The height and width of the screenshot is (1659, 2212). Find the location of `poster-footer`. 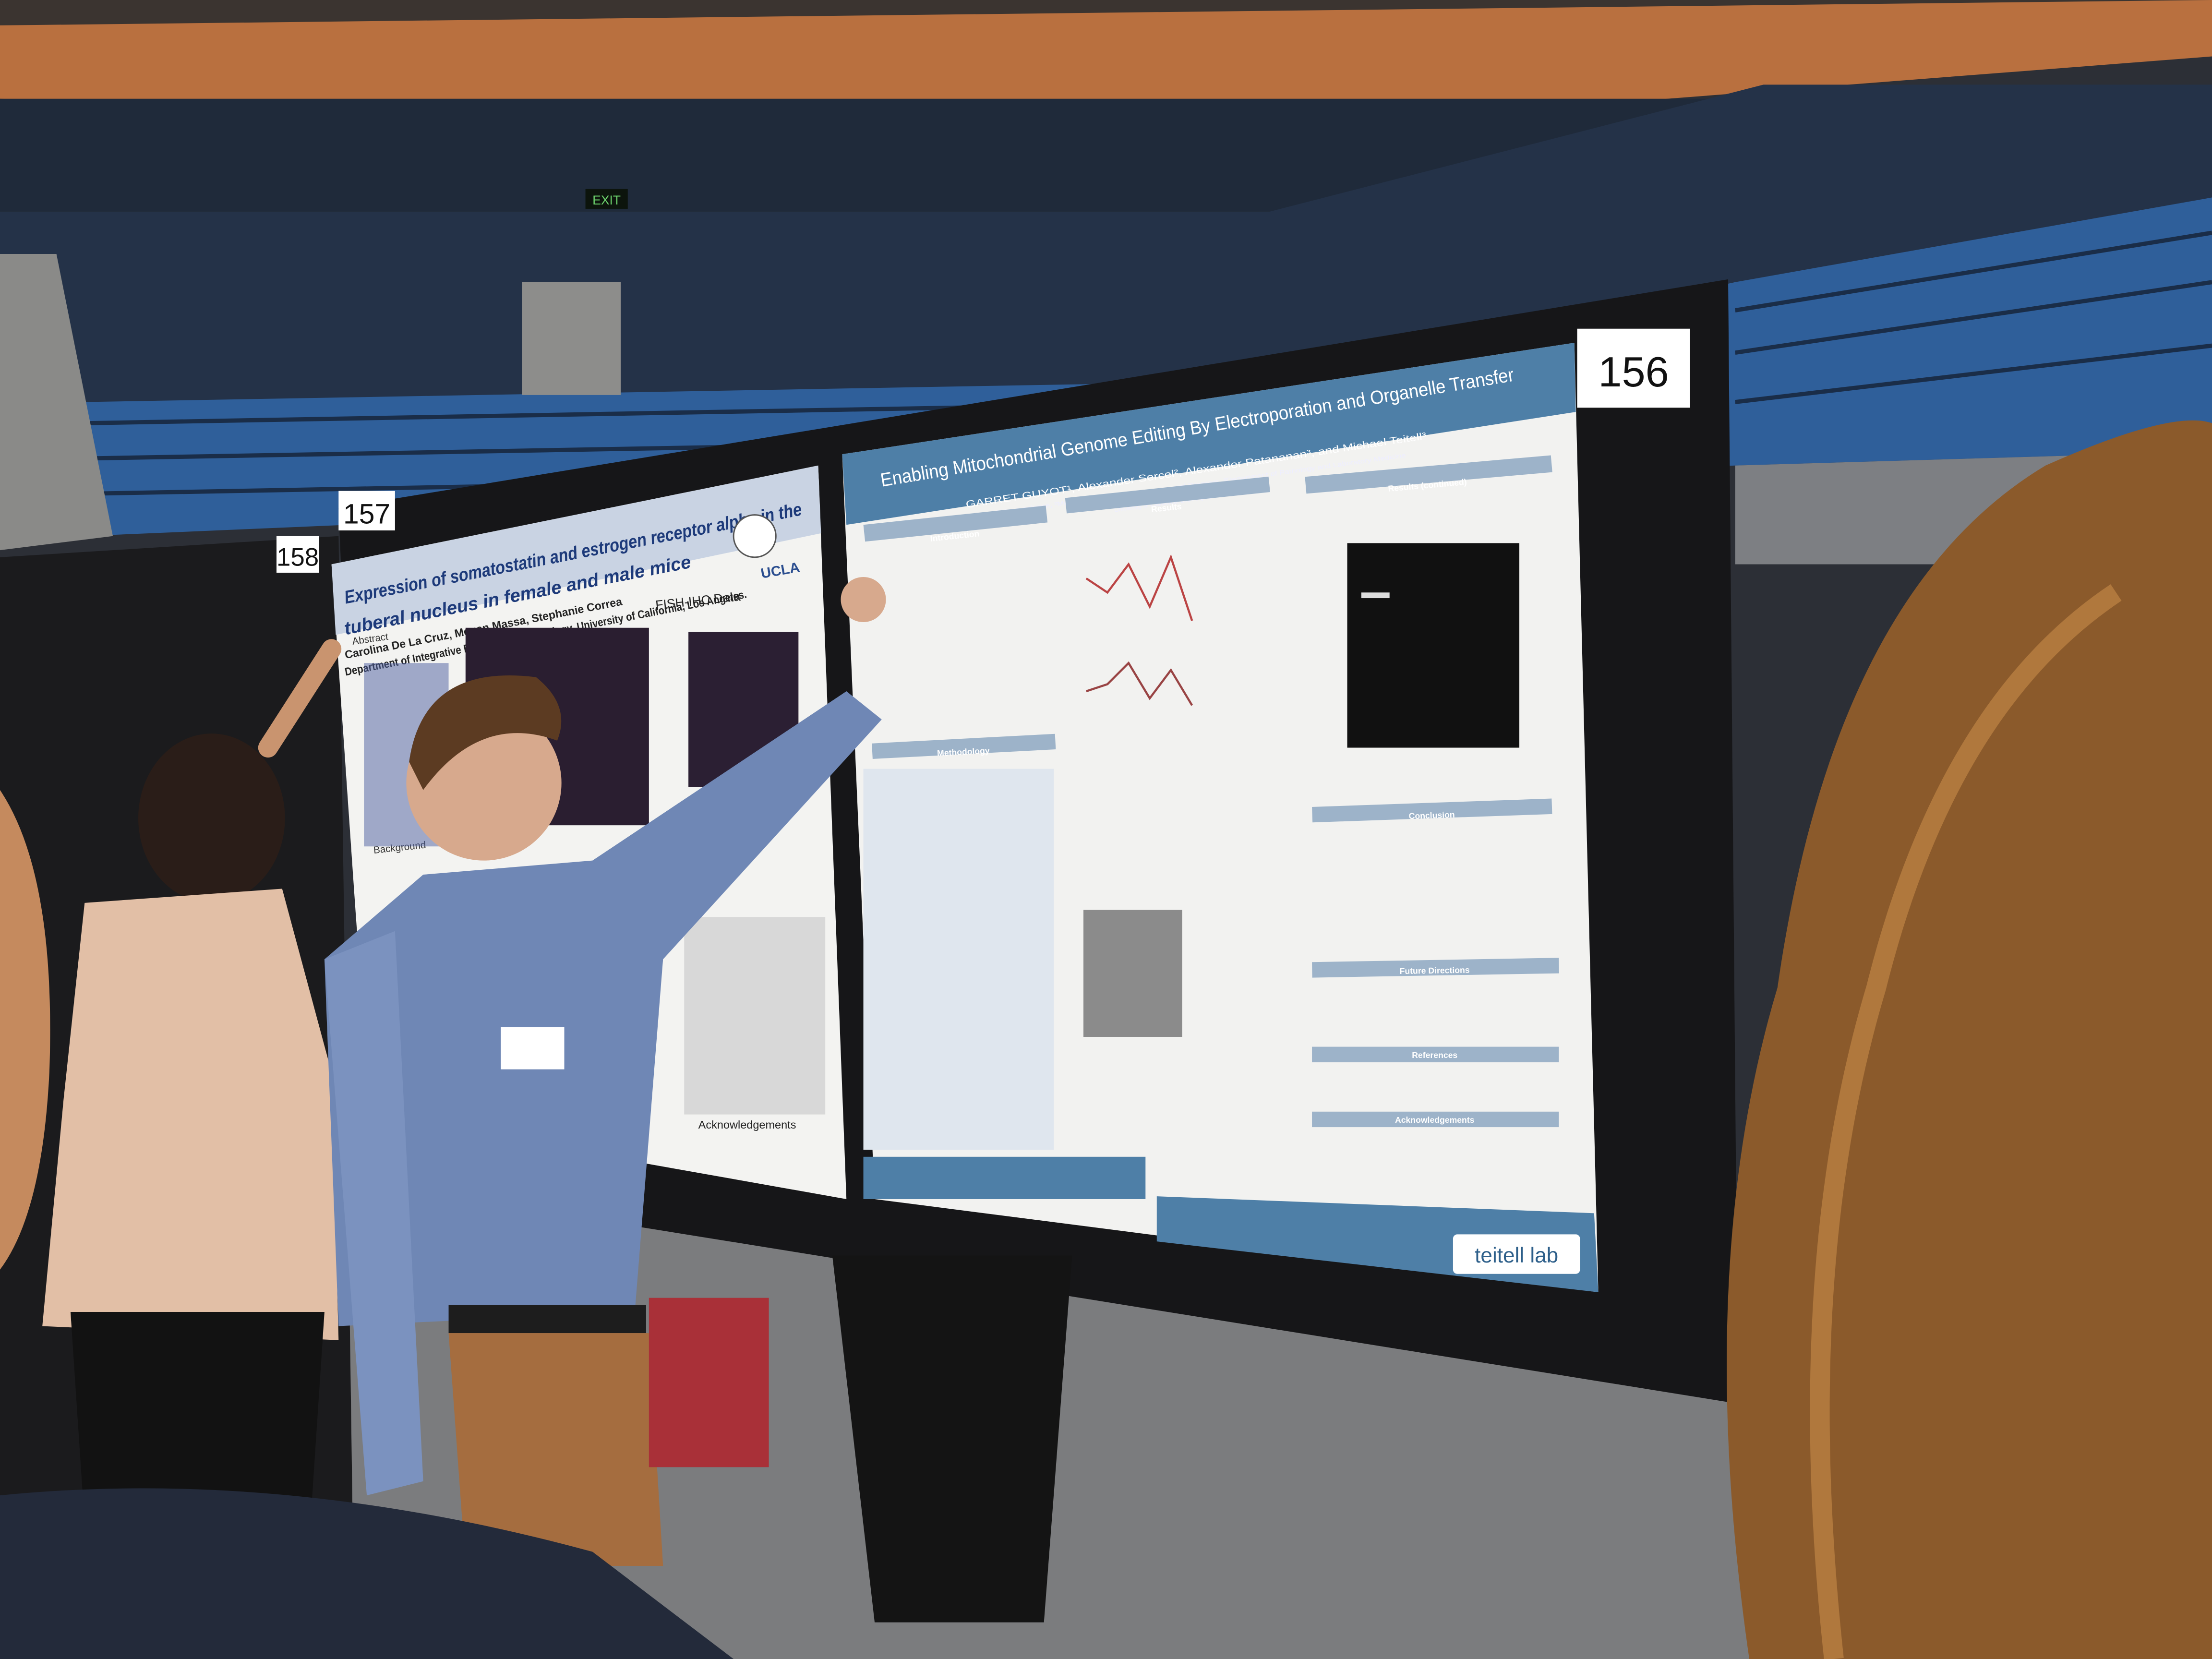

poster-footer is located at coordinates (1005, 1177).